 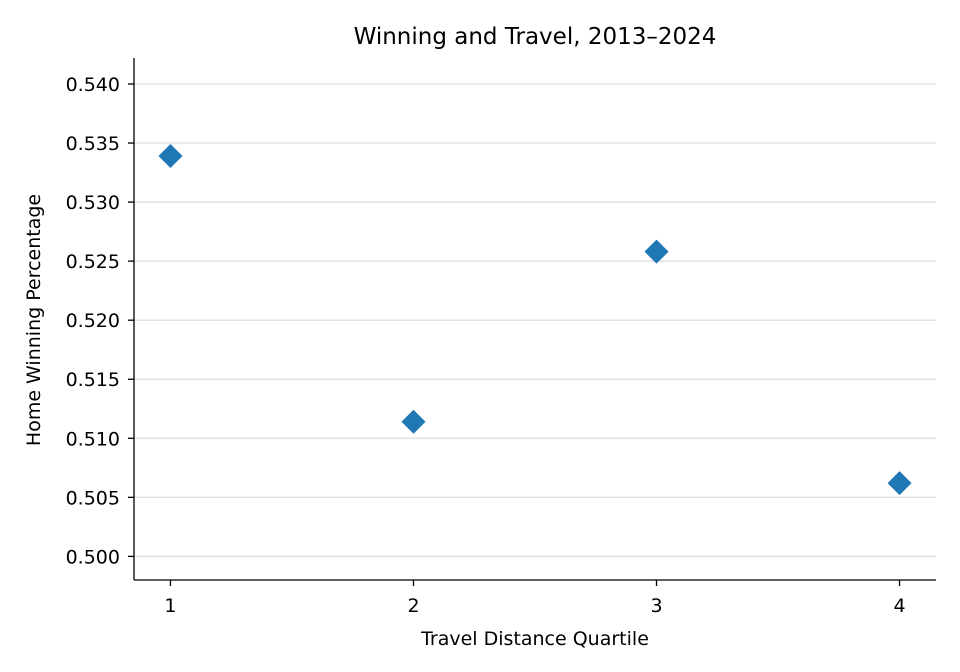 I want to click on x-tick-label-1: 2, so click(x=413, y=606).